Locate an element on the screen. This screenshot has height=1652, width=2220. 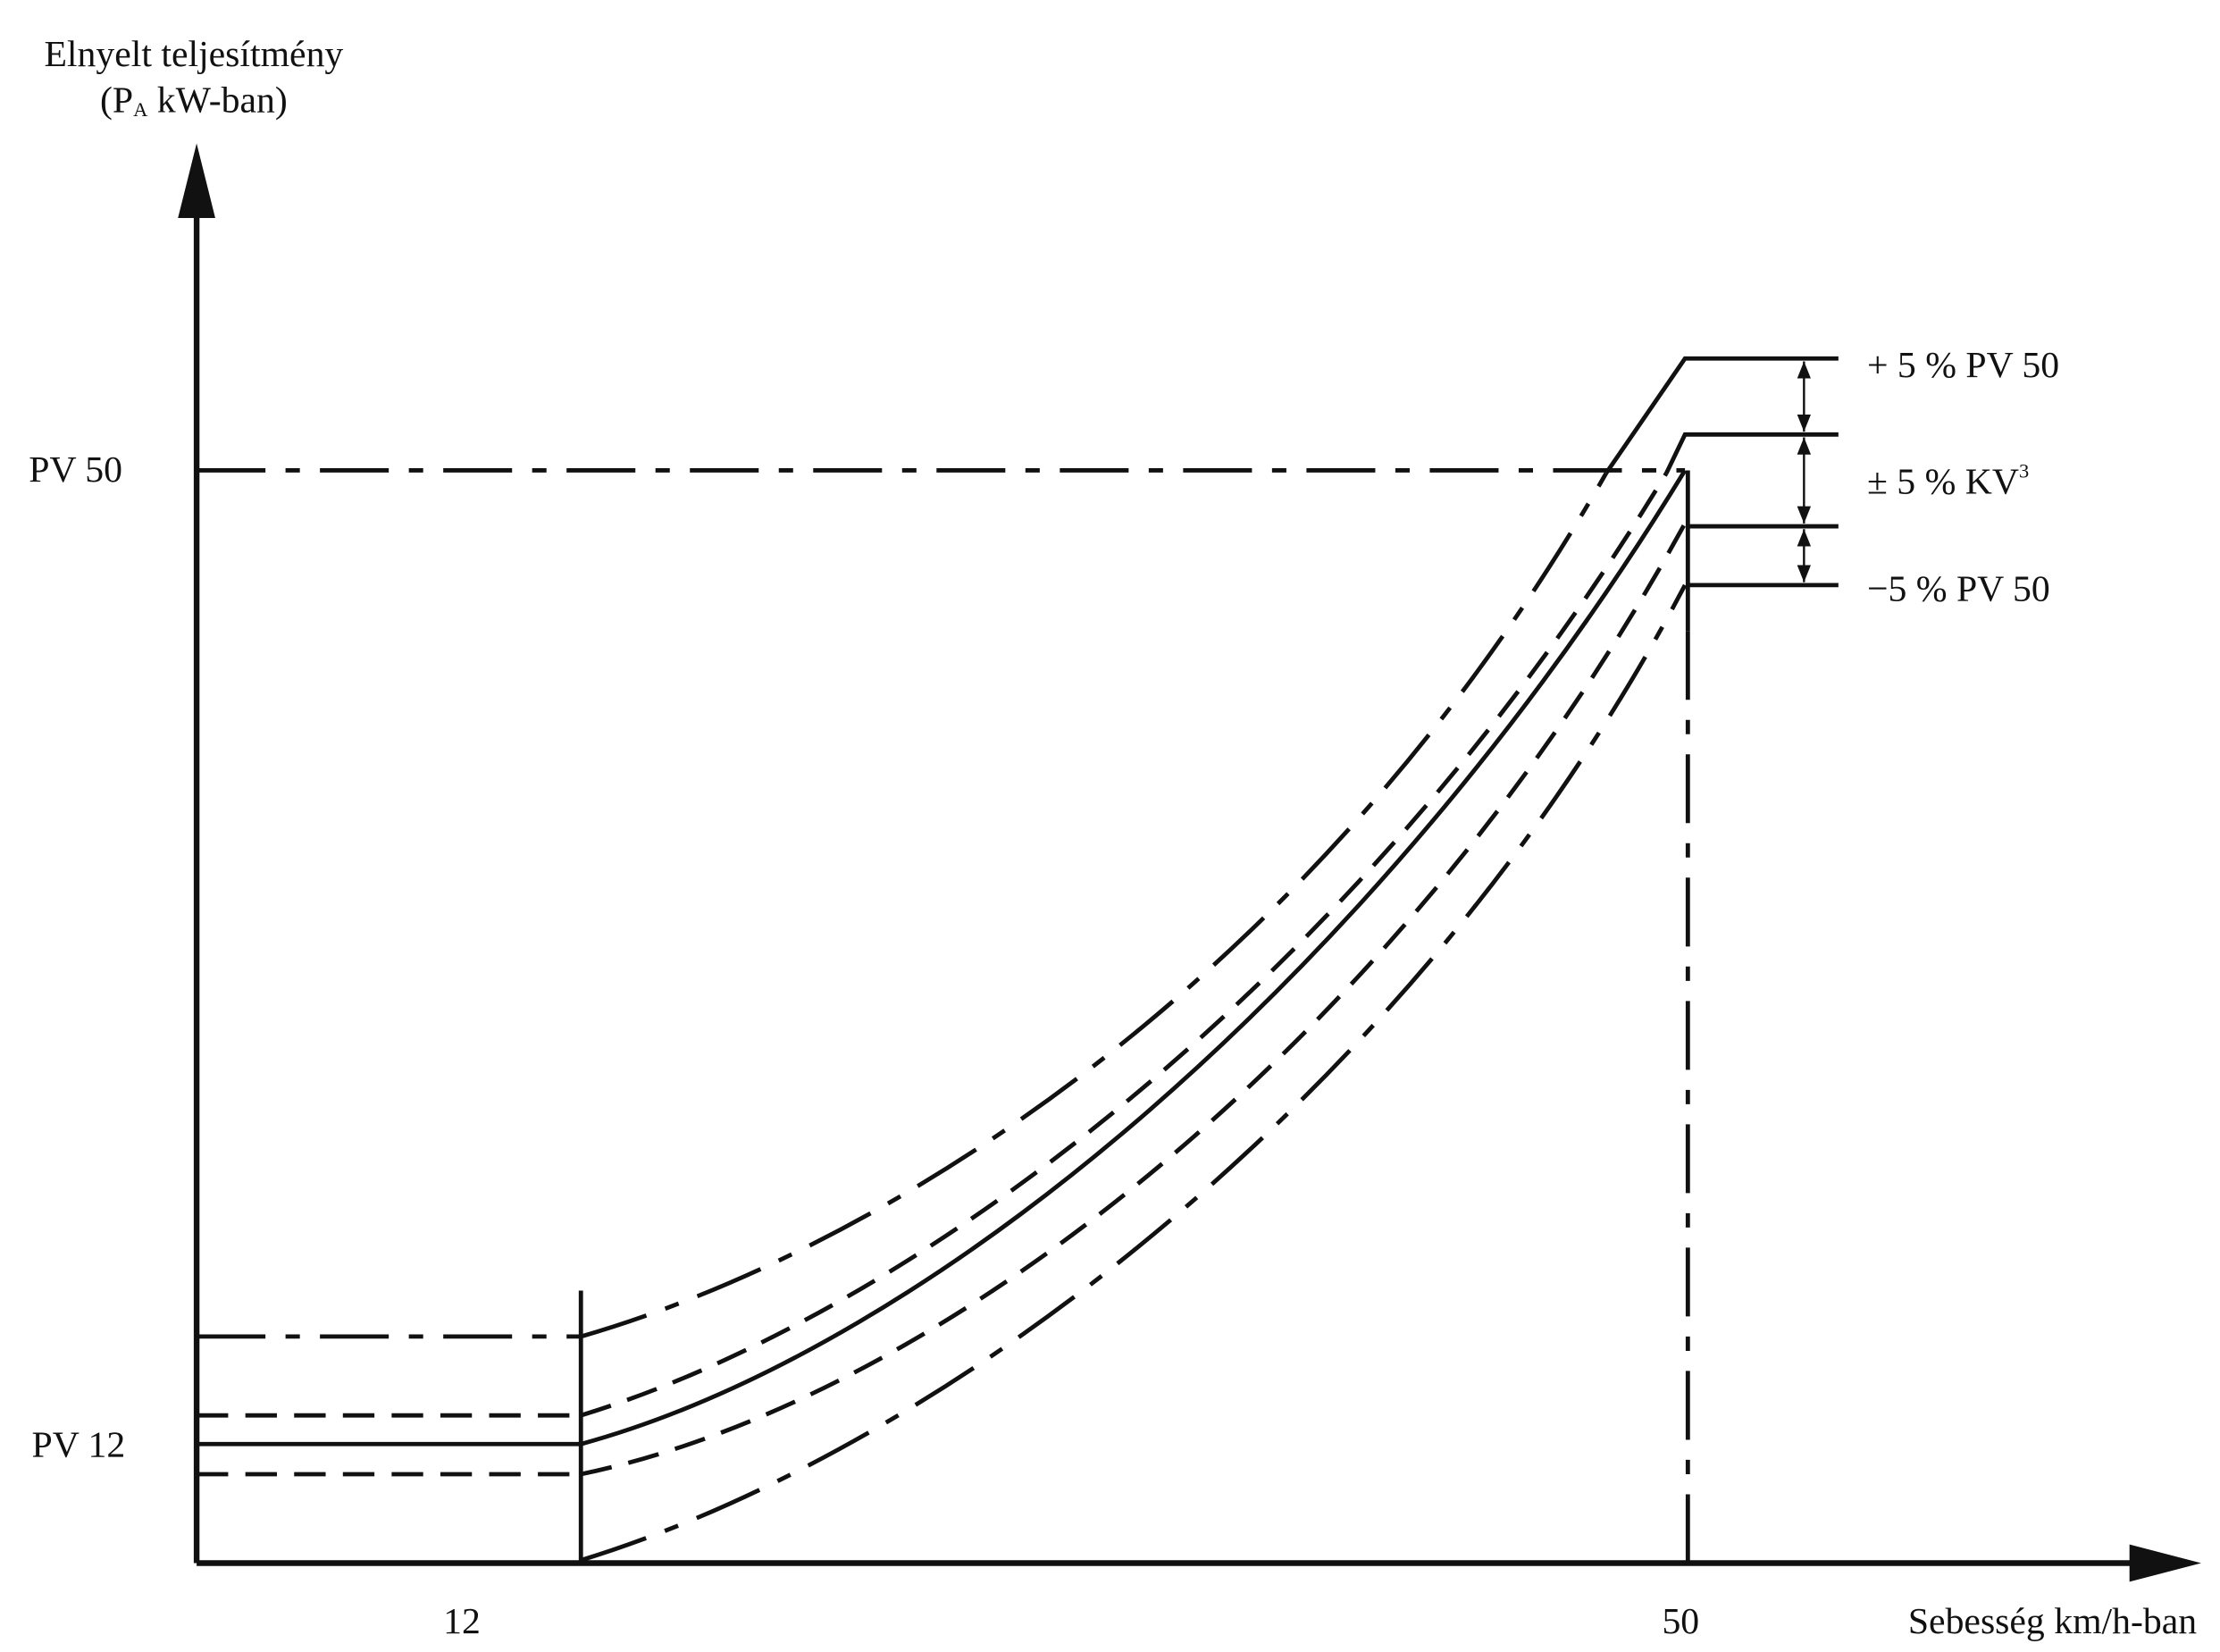
y-mark: PV 12 is located at coordinates (79, 1445).